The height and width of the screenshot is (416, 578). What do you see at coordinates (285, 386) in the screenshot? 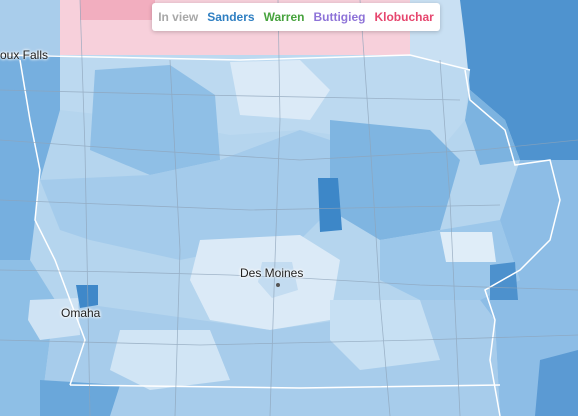
I see `state-border-south` at bounding box center [285, 386].